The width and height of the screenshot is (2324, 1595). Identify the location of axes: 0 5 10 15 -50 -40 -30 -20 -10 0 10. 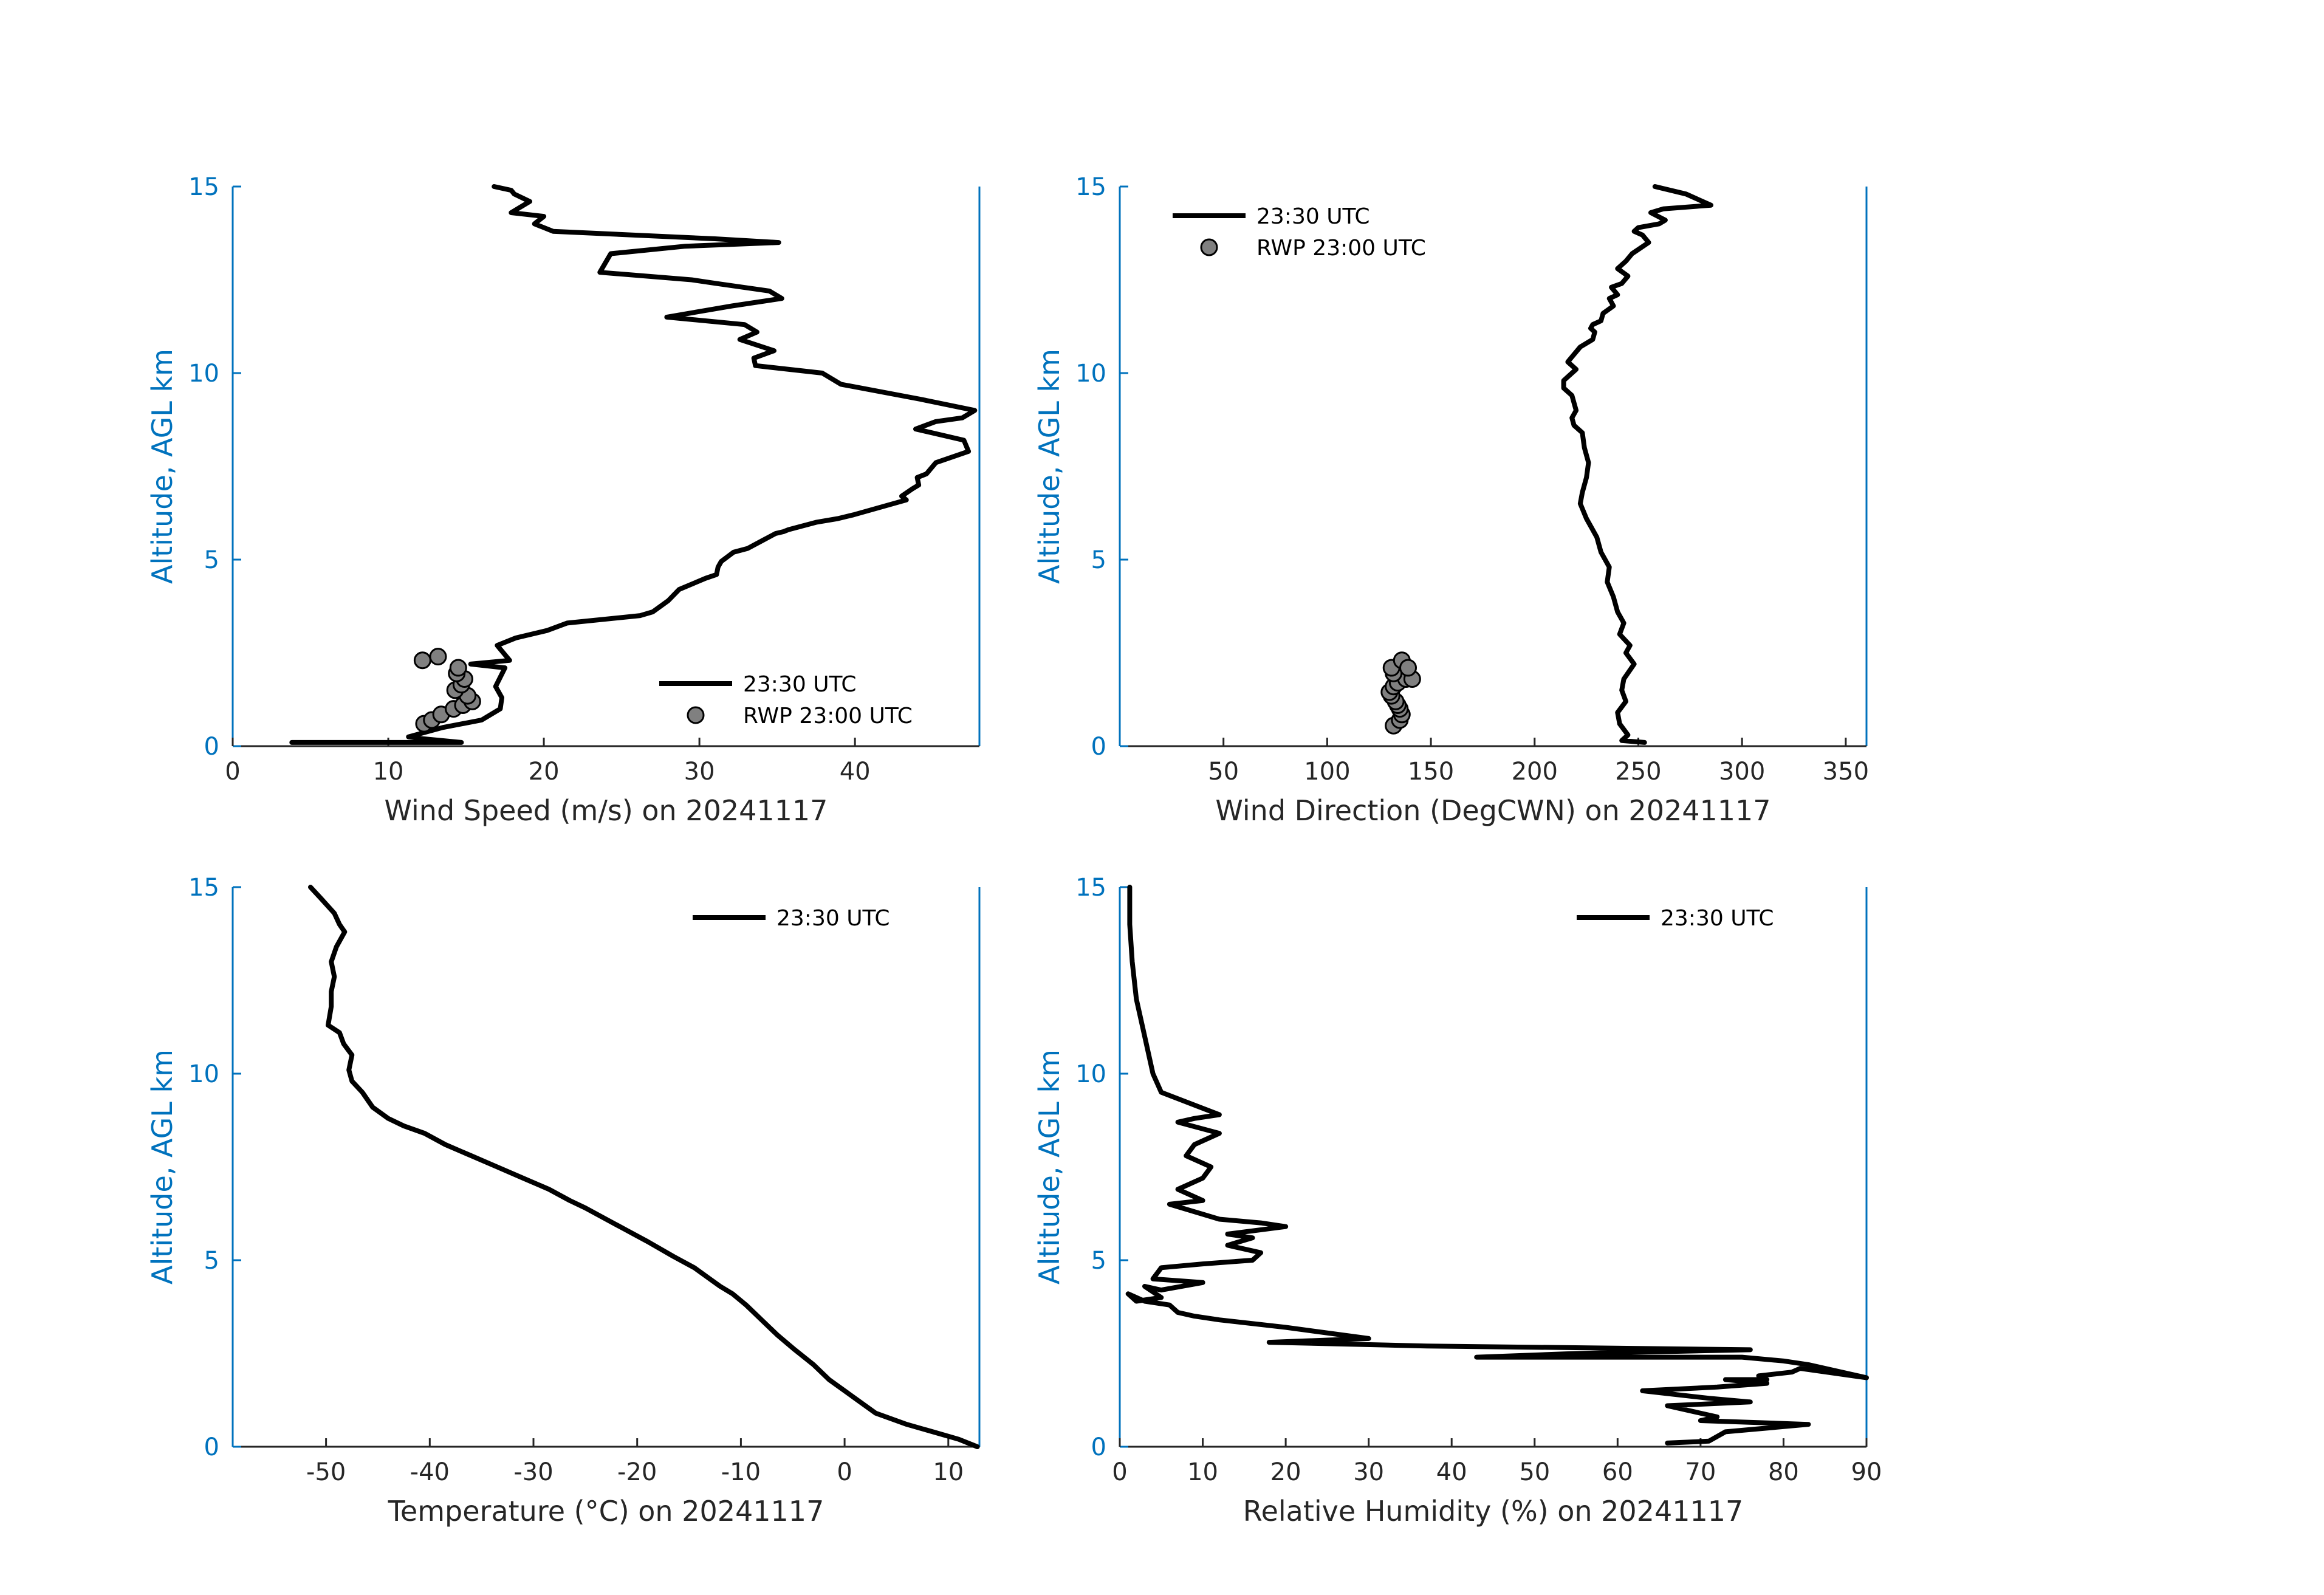
(584, 1180).